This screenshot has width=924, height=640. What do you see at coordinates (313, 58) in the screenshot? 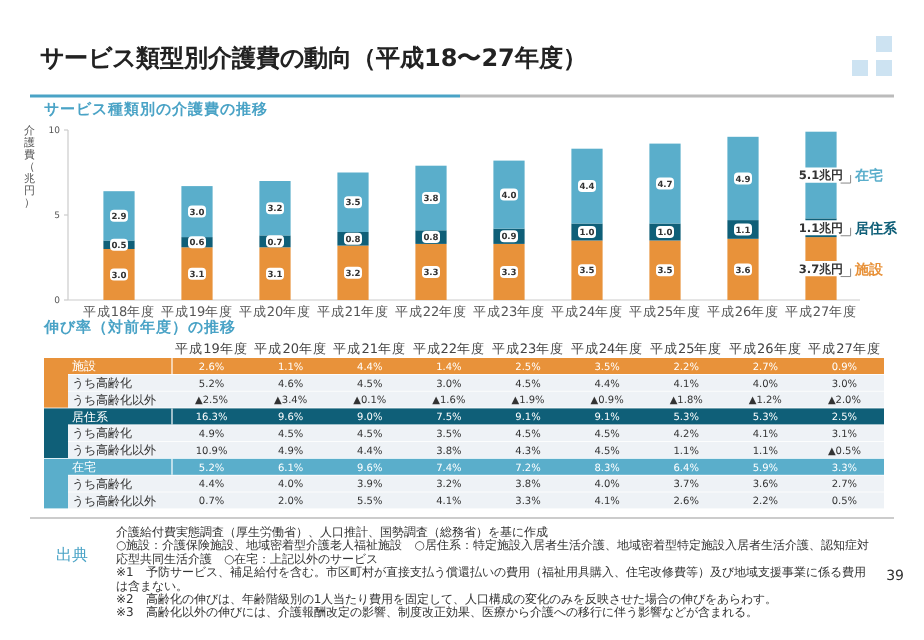
I see `chart-title: サービス類型別介護費の動向（平成18〜27年度）` at bounding box center [313, 58].